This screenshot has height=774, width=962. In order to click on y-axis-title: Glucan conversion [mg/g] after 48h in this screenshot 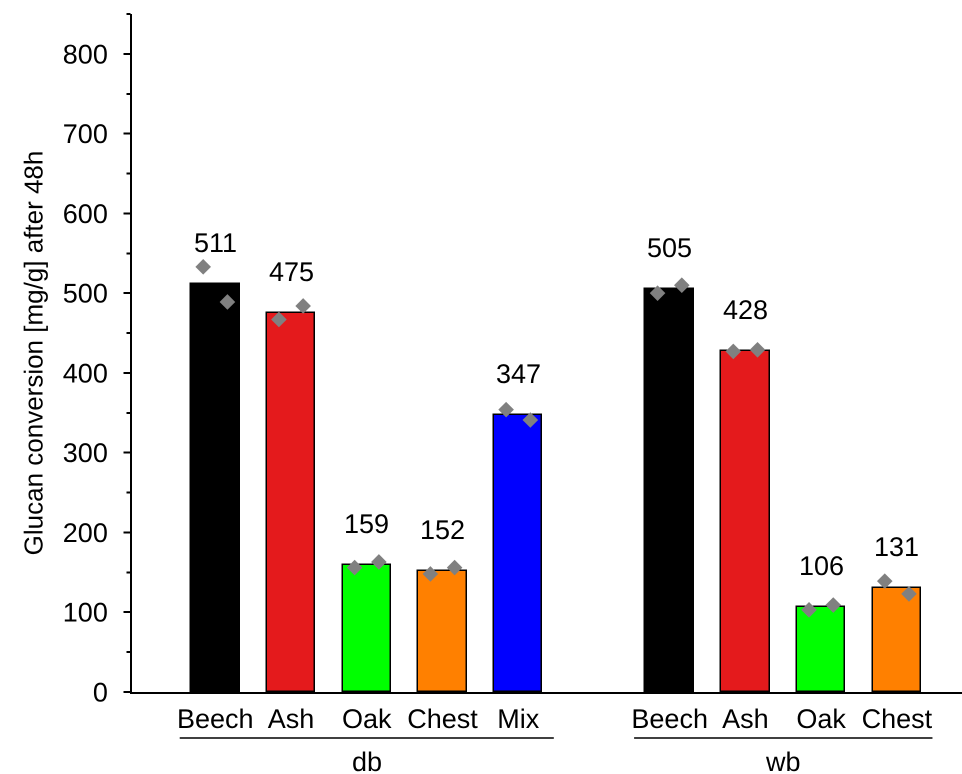, I will do `click(33, 353)`.